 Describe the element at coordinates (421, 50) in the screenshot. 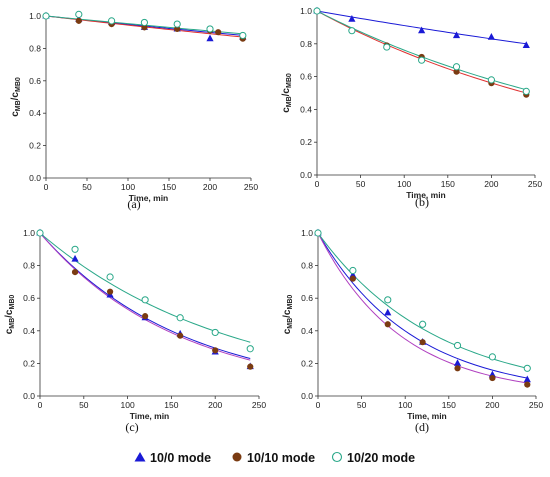

I see `fit-curve-10-20-mode` at that location.